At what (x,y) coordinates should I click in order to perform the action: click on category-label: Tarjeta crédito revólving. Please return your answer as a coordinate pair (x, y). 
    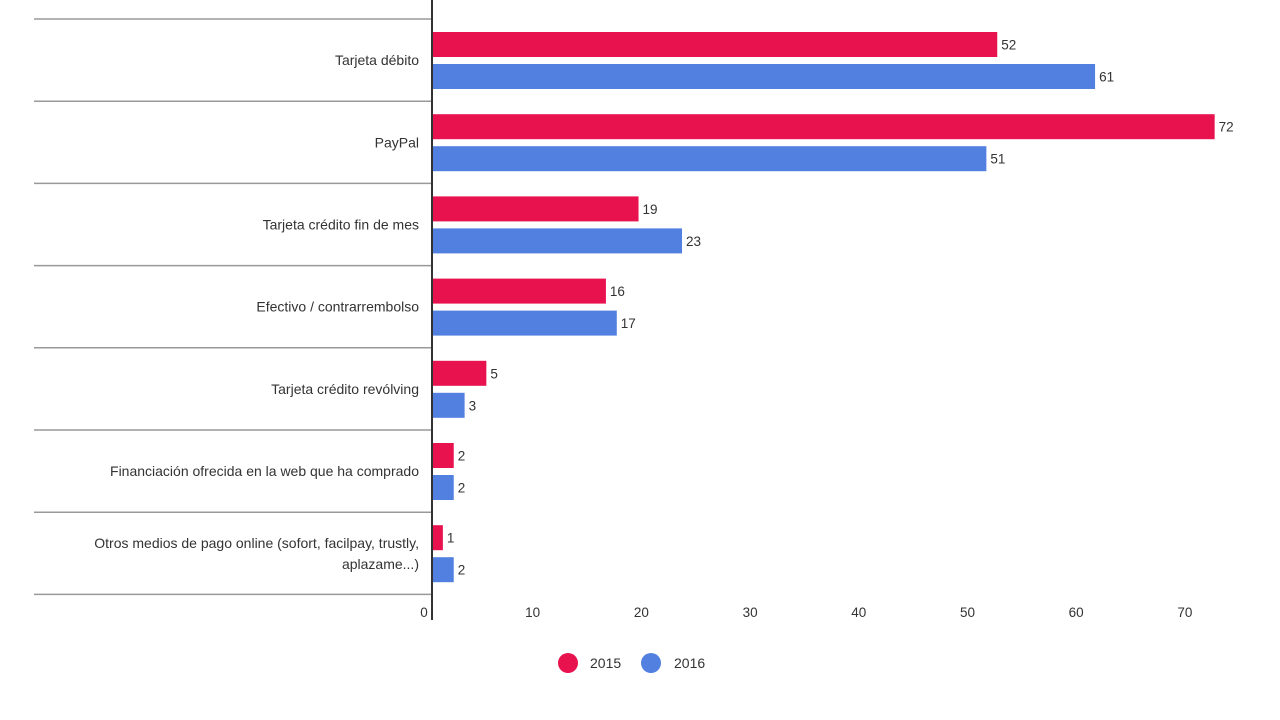
    Looking at the image, I should click on (345, 389).